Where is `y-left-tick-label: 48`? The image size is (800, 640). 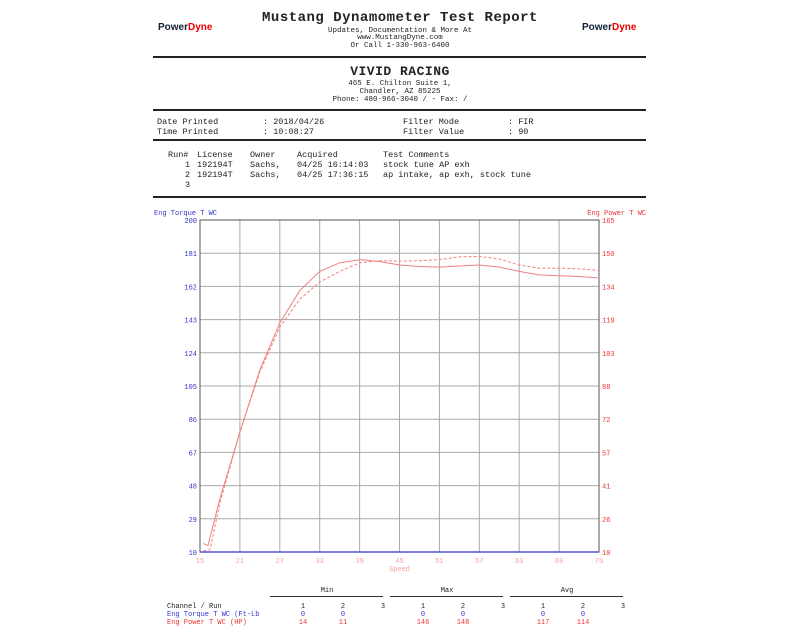
y-left-tick-label: 48 is located at coordinates (193, 488).